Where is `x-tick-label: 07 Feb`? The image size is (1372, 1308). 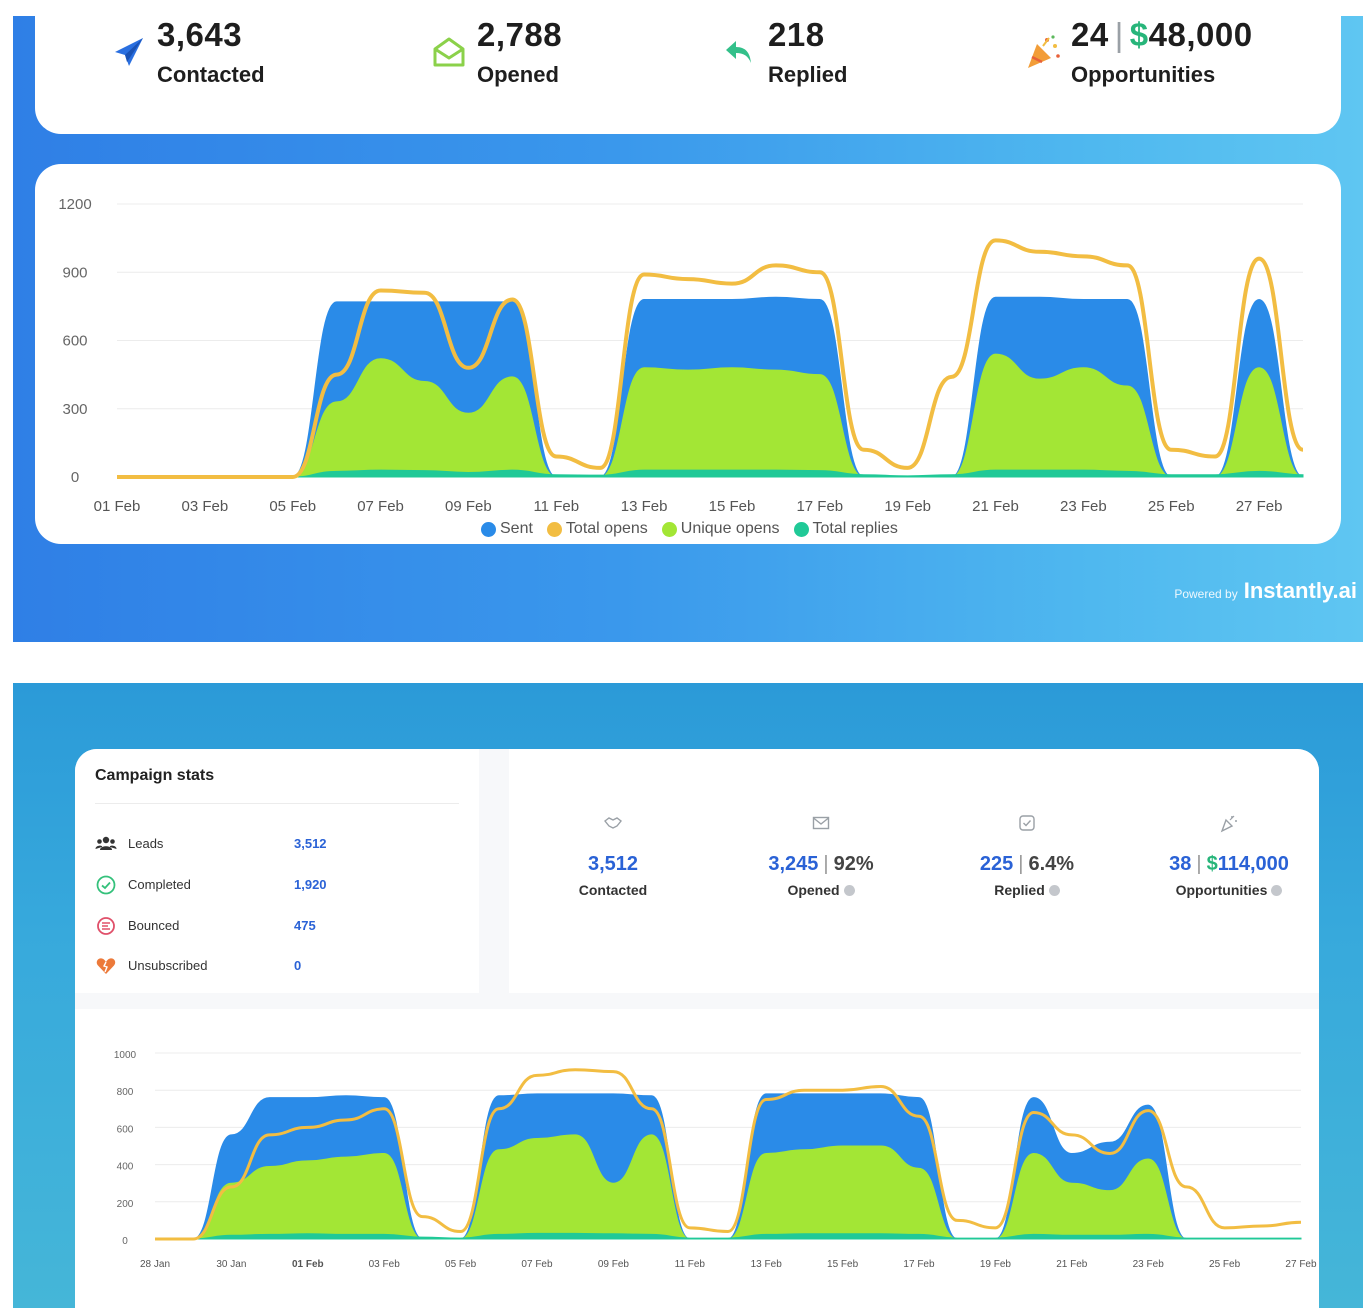 x-tick-label: 07 Feb is located at coordinates (537, 1264).